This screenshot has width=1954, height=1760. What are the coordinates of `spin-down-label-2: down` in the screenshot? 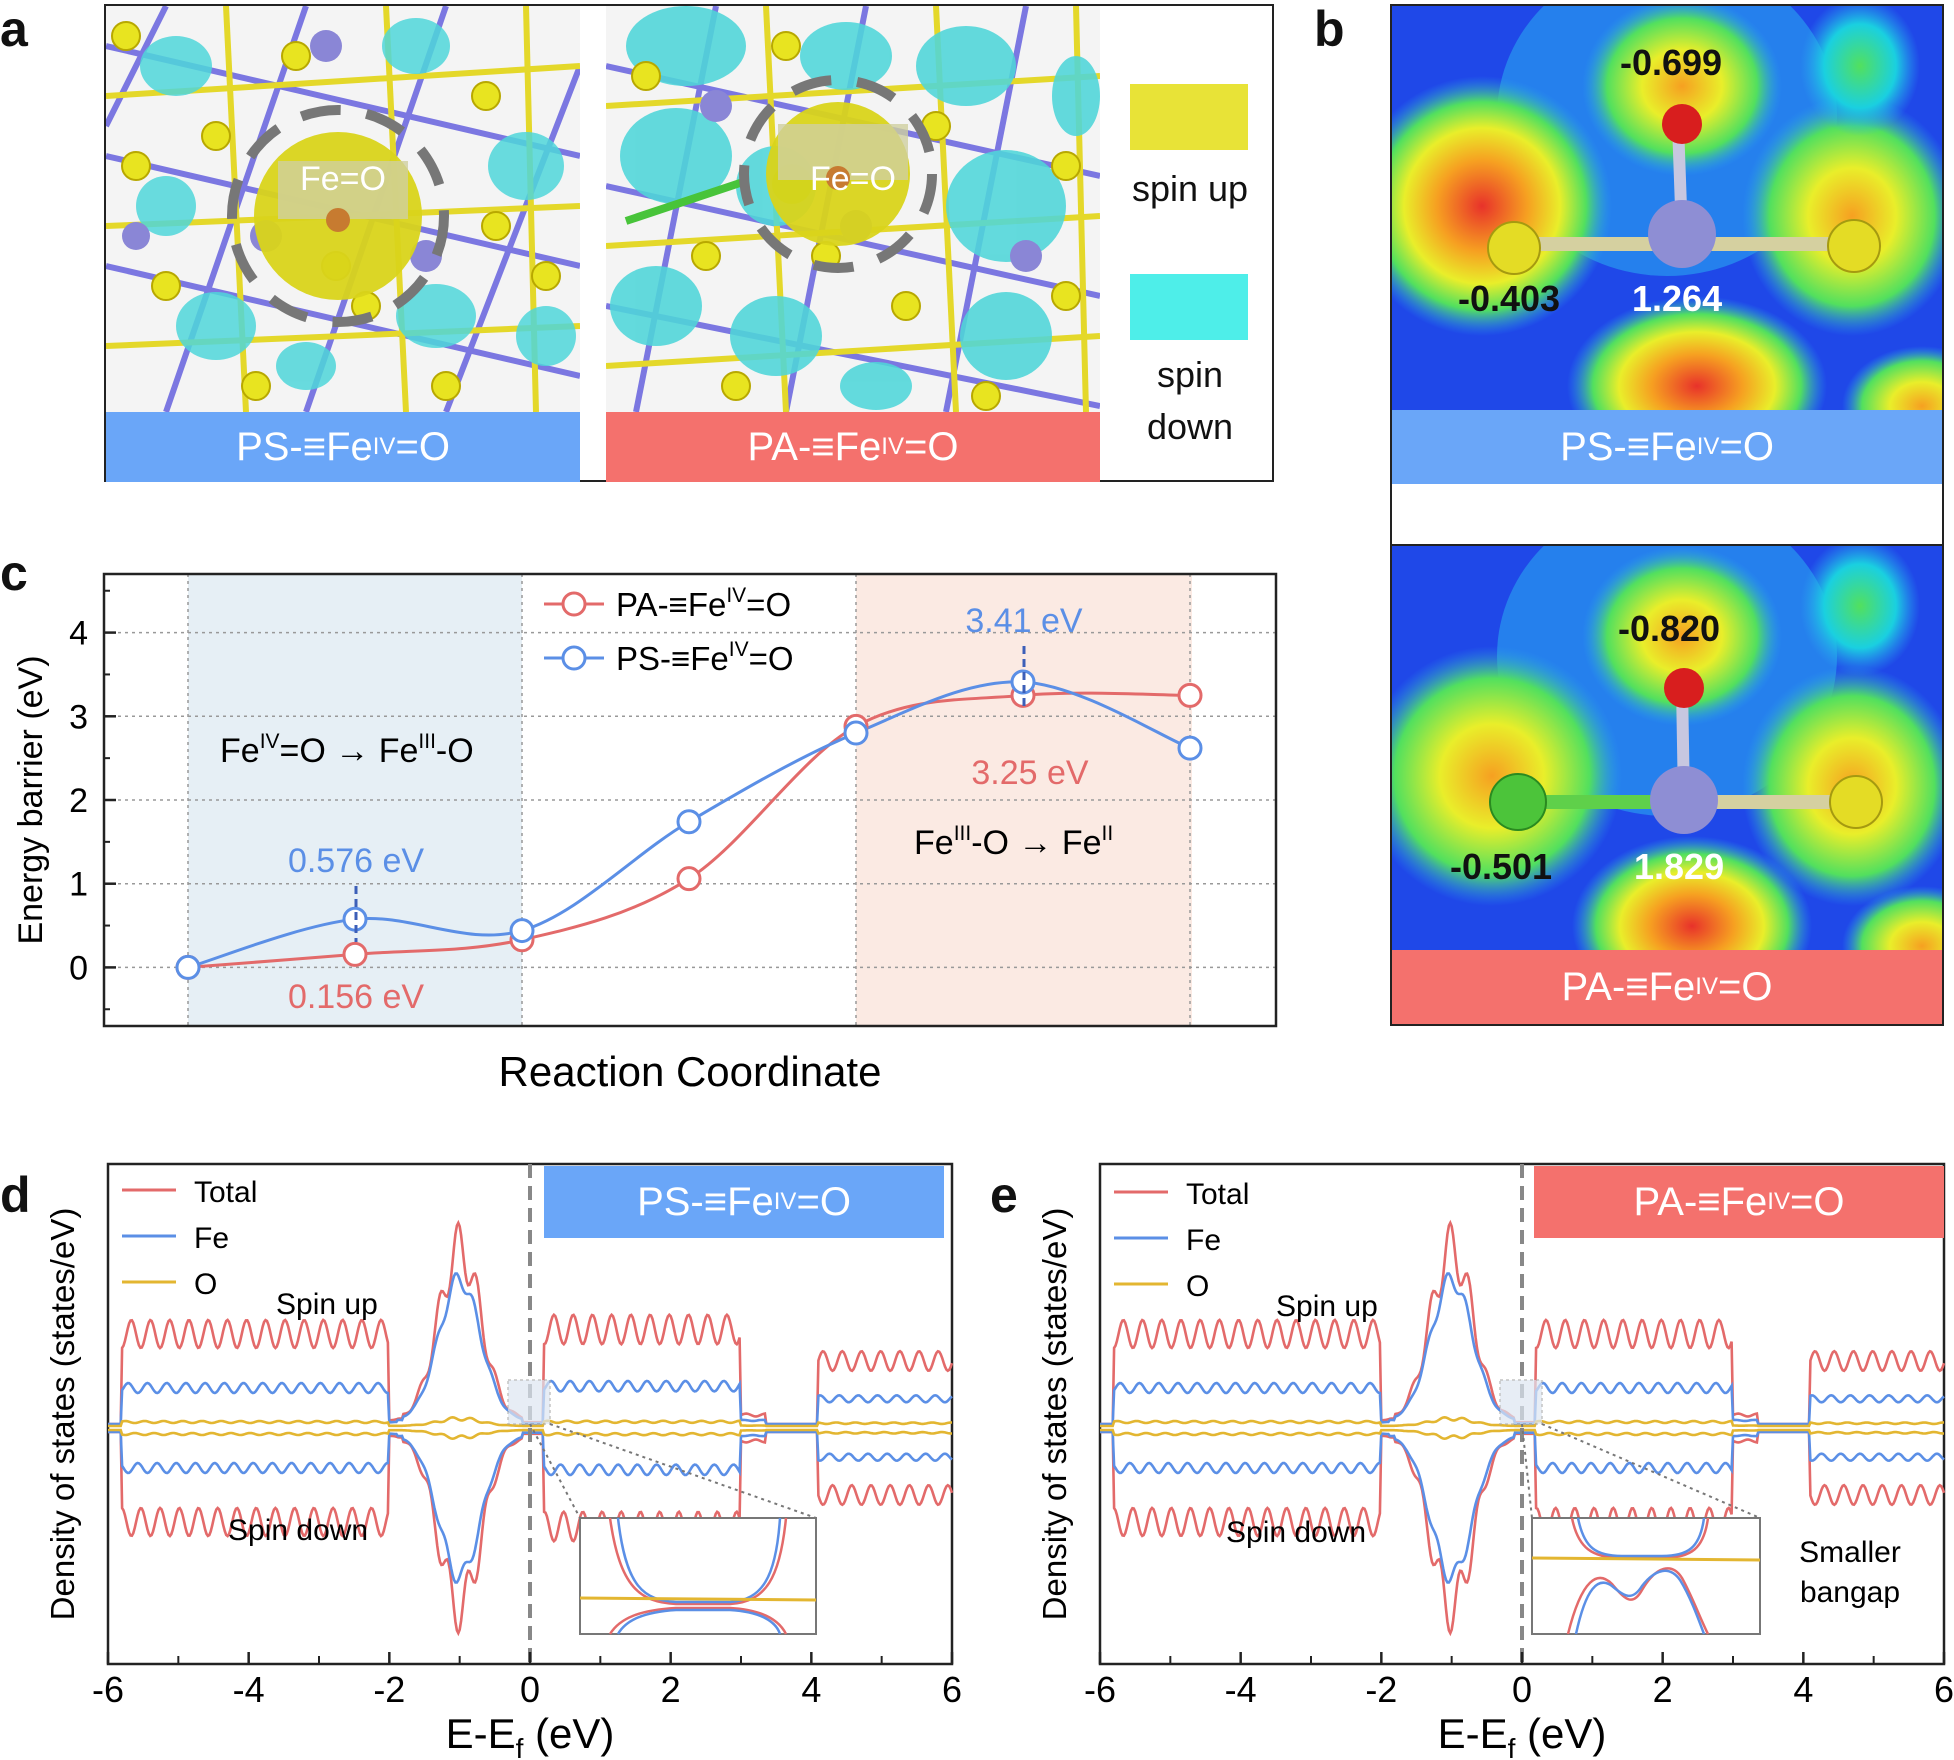 It's located at (1190, 426).